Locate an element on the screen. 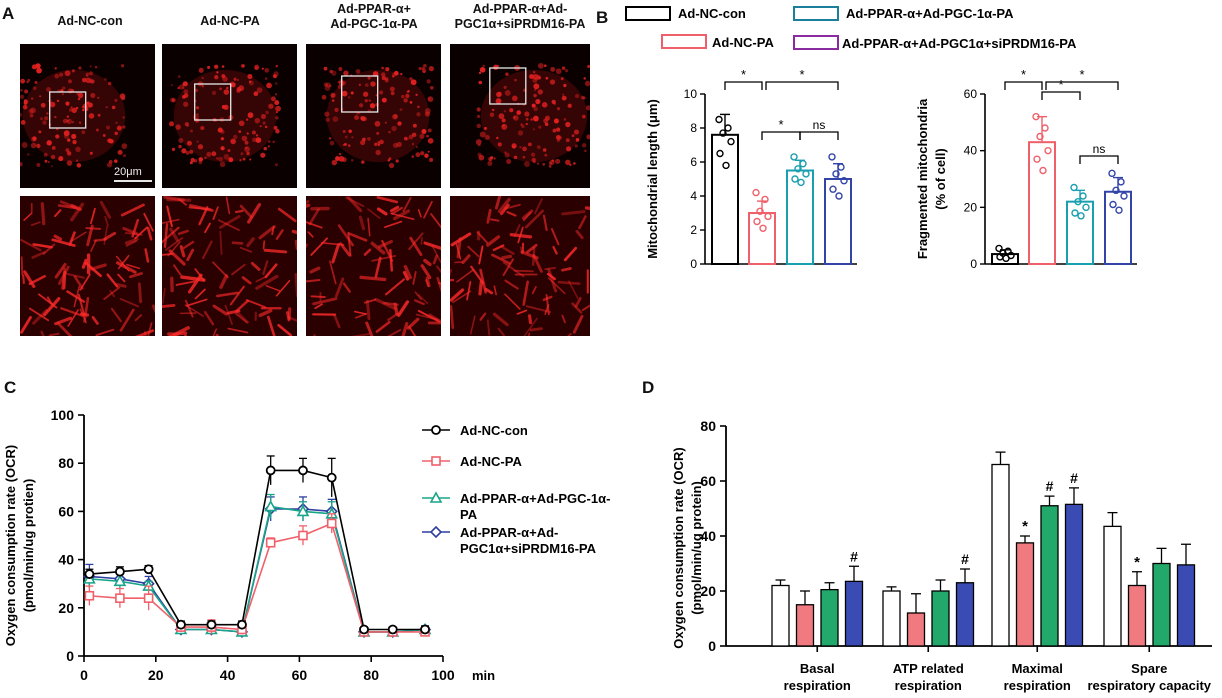  micrograph-image is located at coordinates (87, 116).